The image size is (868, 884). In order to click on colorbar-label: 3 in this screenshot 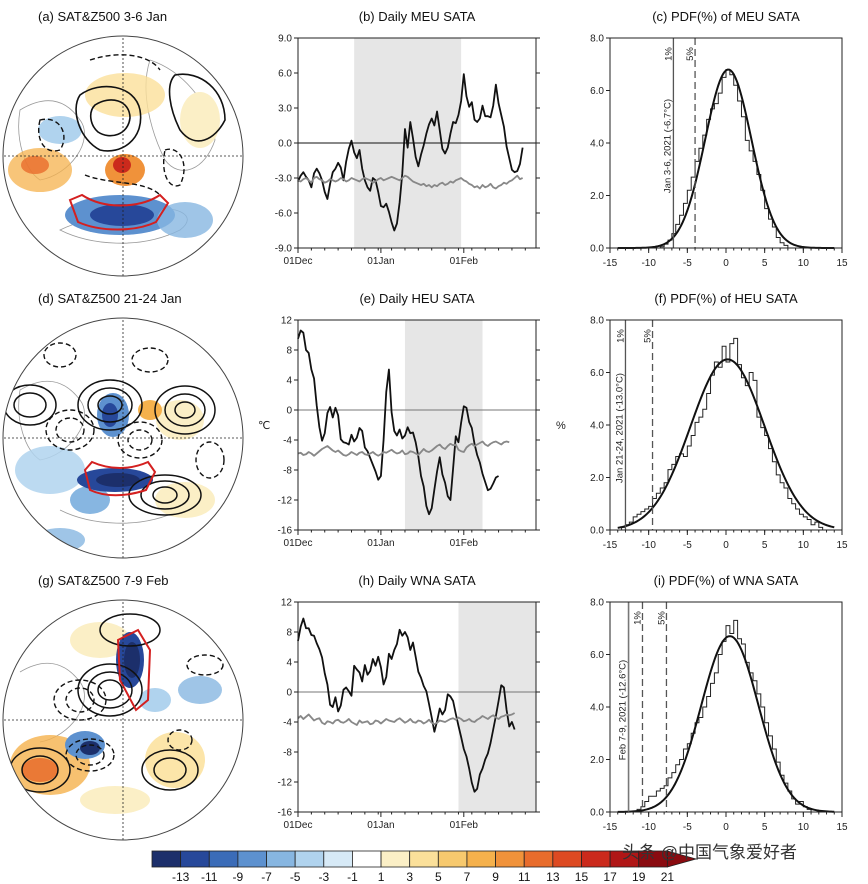, I will do `click(409, 877)`.